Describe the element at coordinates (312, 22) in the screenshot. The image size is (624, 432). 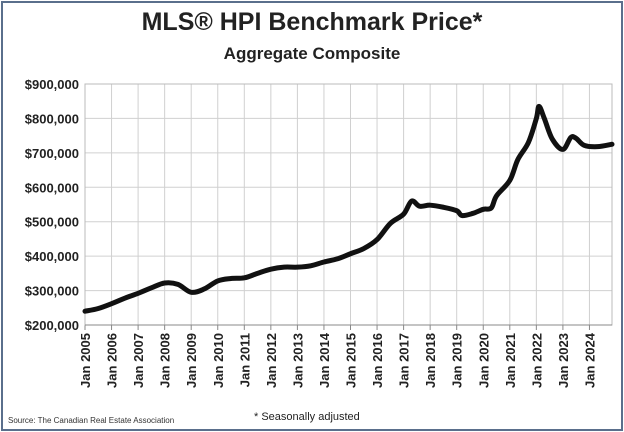
I see `chart-title: MLS® HPI Benchmark Price*` at that location.